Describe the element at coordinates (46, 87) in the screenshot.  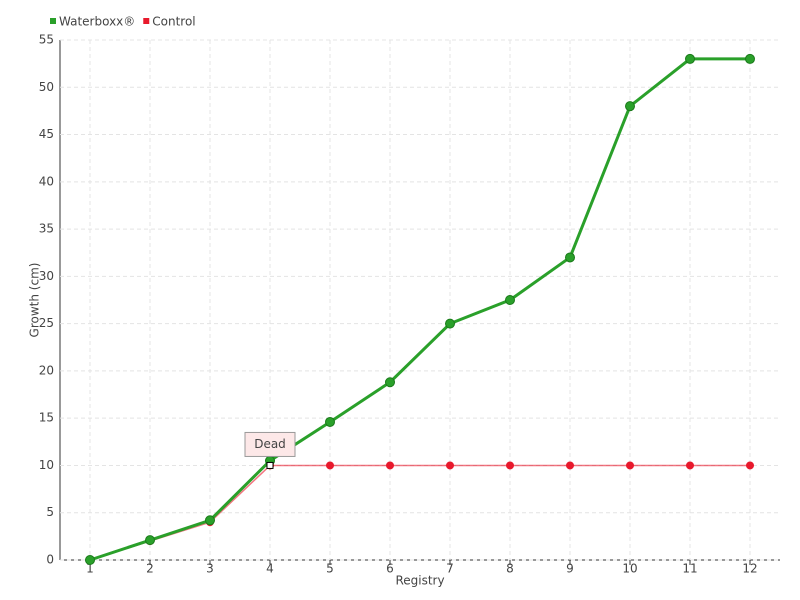
I see `y-tick-label: 50` at that location.